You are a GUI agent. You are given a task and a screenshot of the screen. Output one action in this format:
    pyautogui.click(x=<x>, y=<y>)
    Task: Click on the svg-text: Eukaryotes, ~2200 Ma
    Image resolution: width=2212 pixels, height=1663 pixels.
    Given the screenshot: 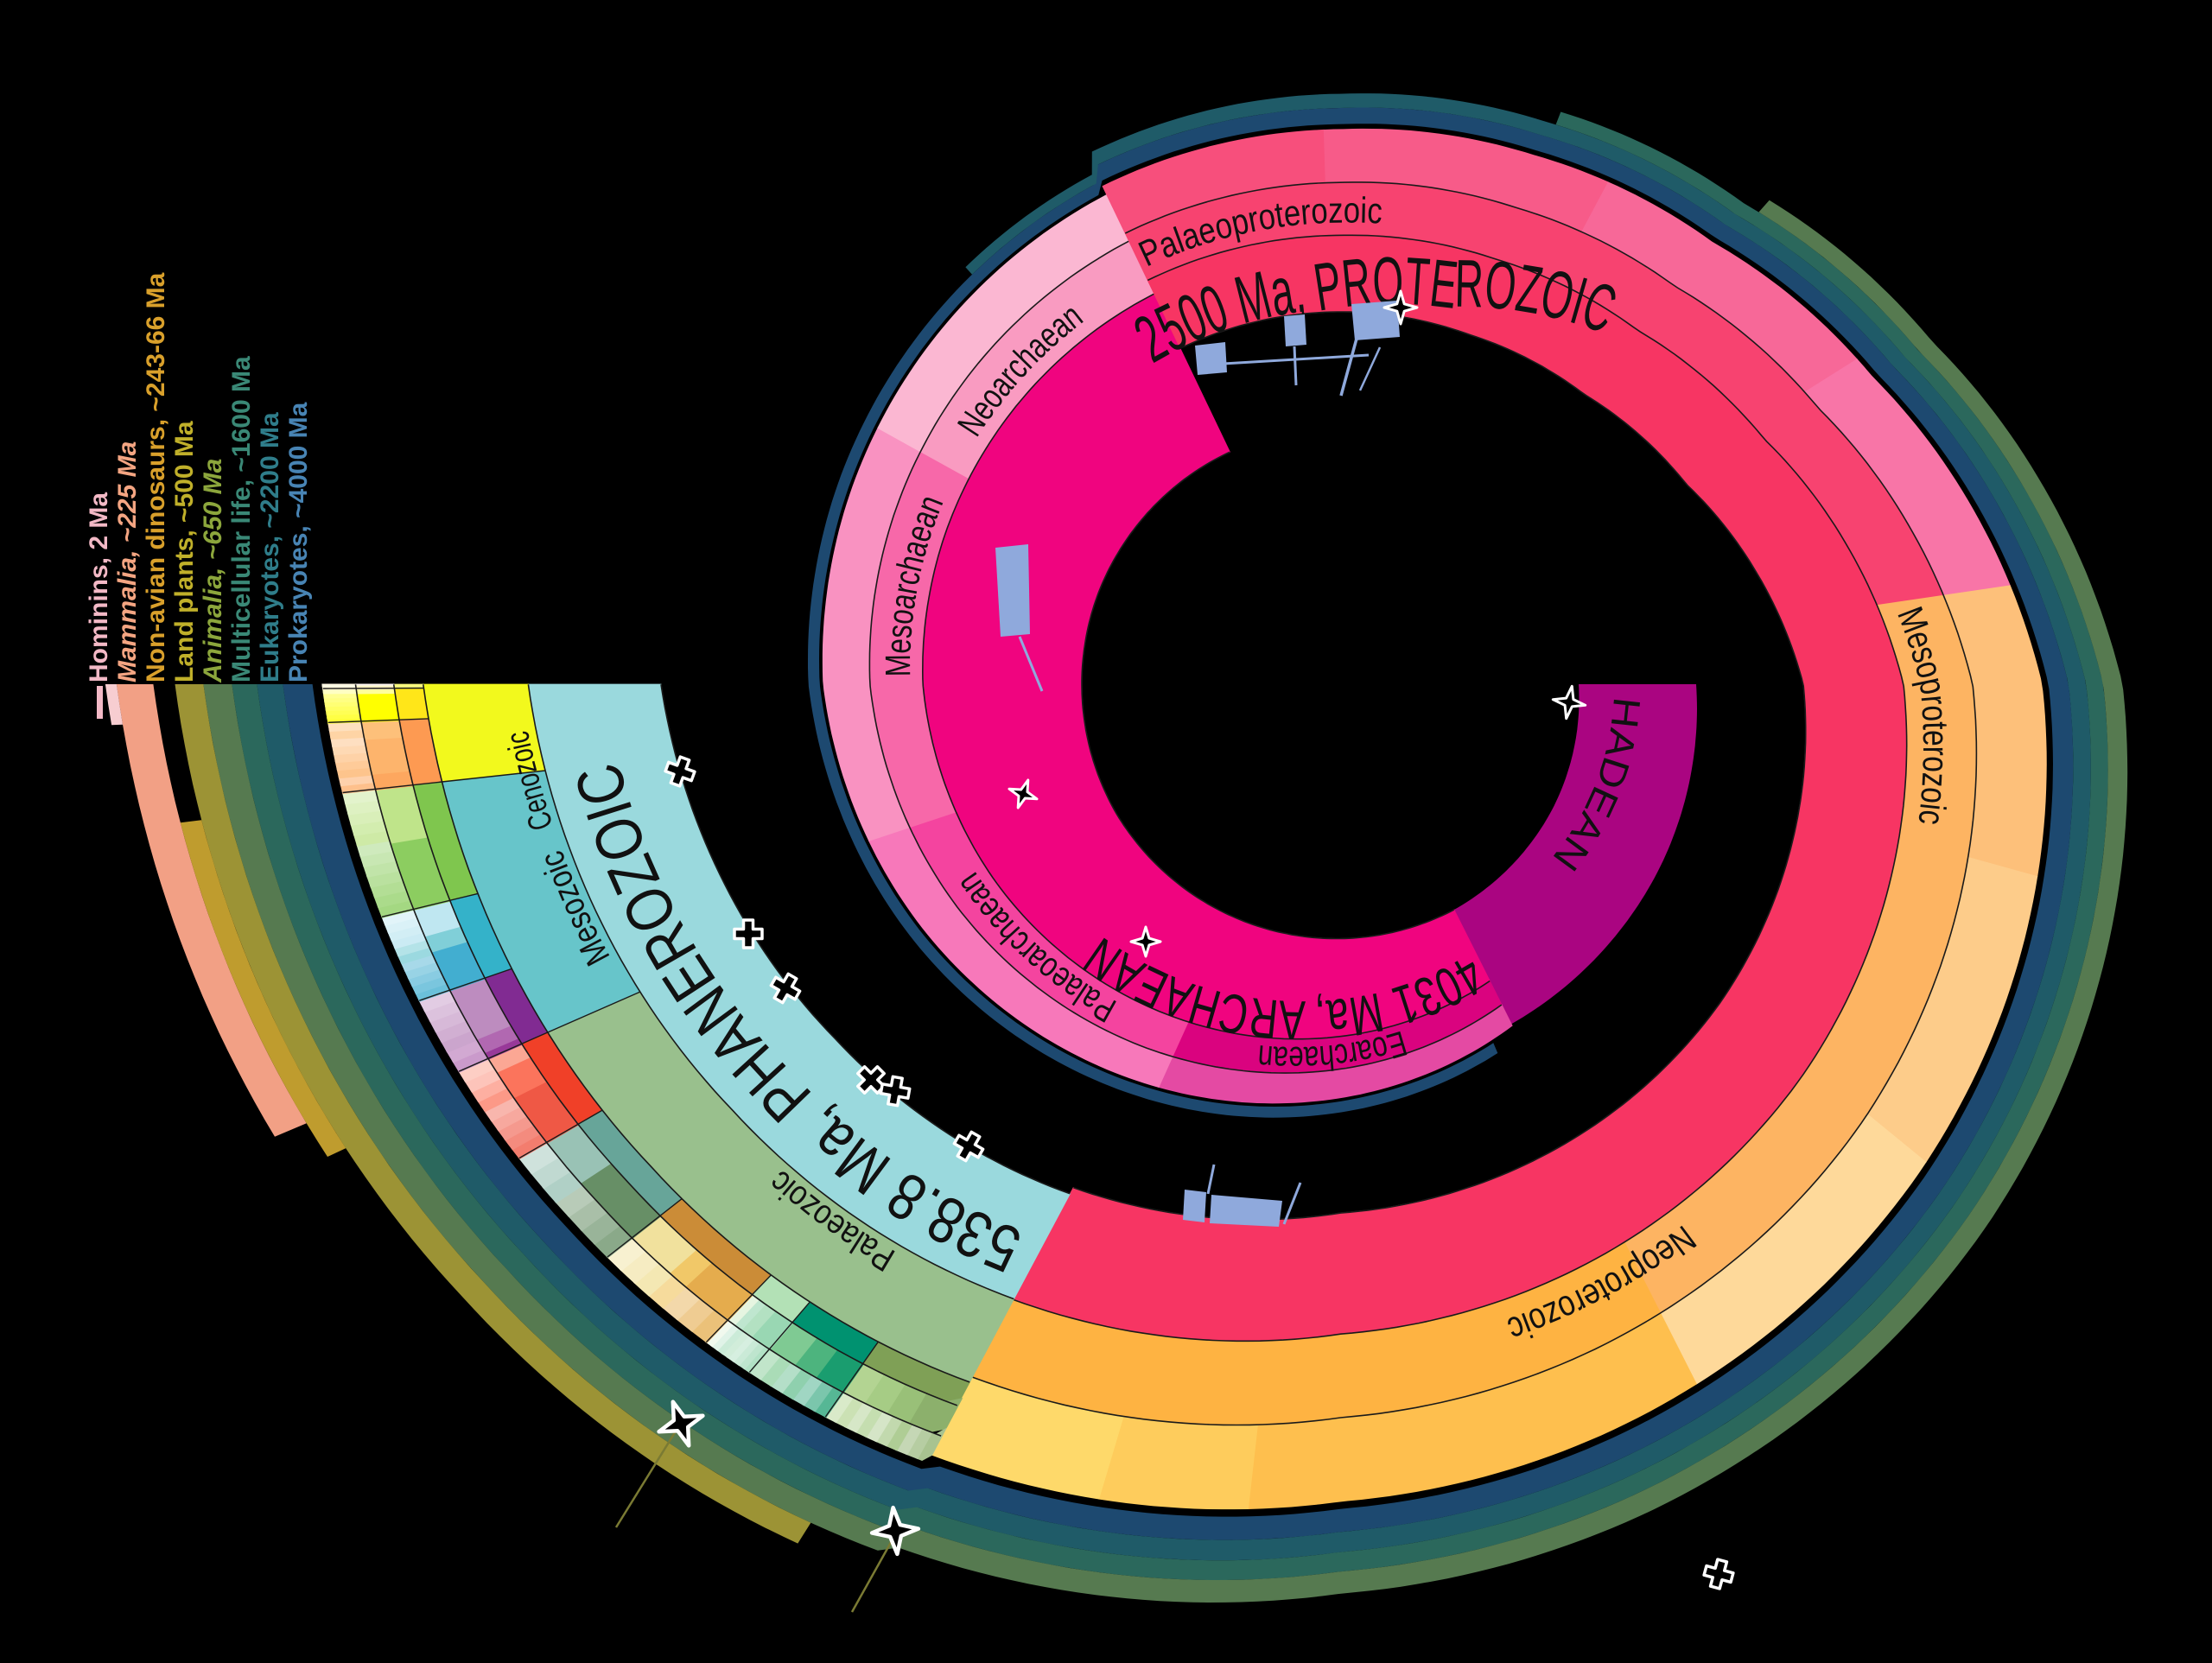 What is the action you would take?
    pyautogui.click(x=270, y=547)
    